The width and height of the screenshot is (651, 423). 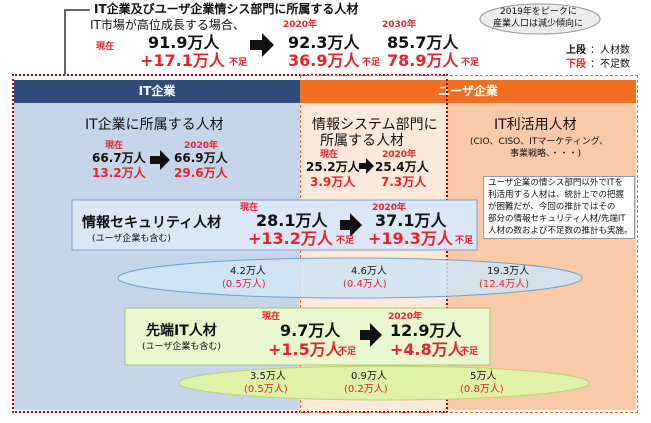 What do you see at coordinates (77, 41) in the screenshot?
I see `title-bracket` at bounding box center [77, 41].